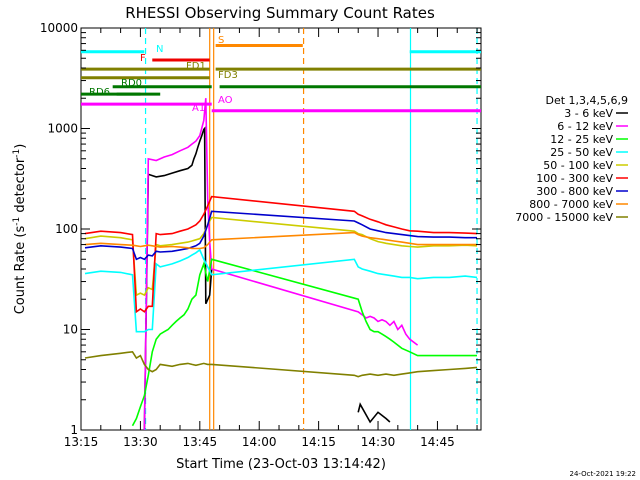 The image size is (640, 480). Describe the element at coordinates (574, 178) in the screenshot. I see `legend-label-100-300-kev: 100 - 300 keV` at that location.